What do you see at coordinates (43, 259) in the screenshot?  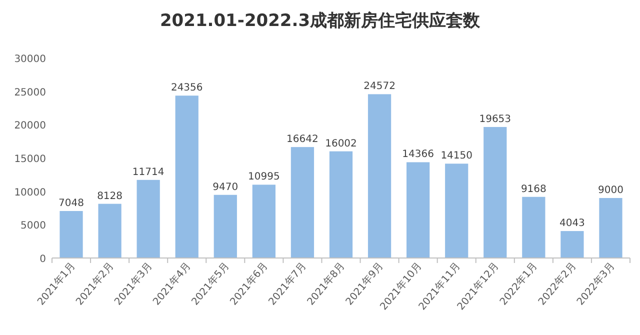 I see `y-tick-label: 0` at bounding box center [43, 259].